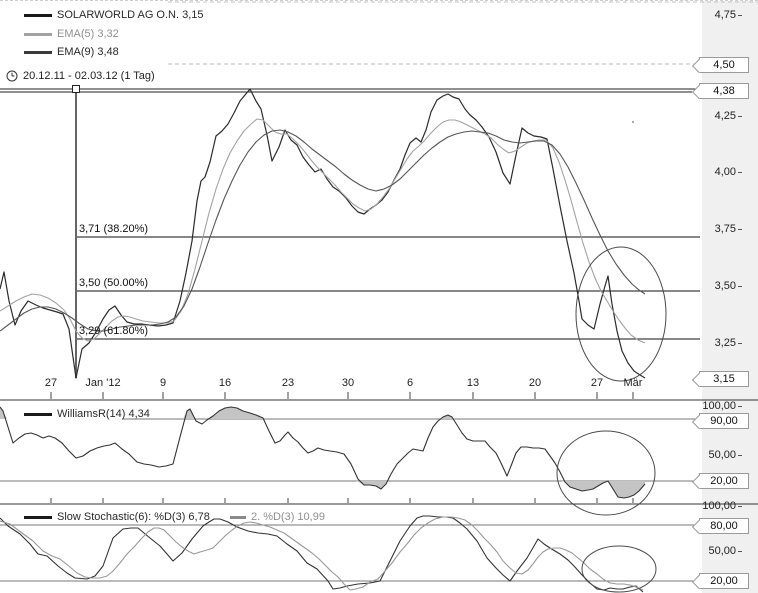  What do you see at coordinates (76, 89) in the screenshot?
I see `fib-anchor-handle` at bounding box center [76, 89].